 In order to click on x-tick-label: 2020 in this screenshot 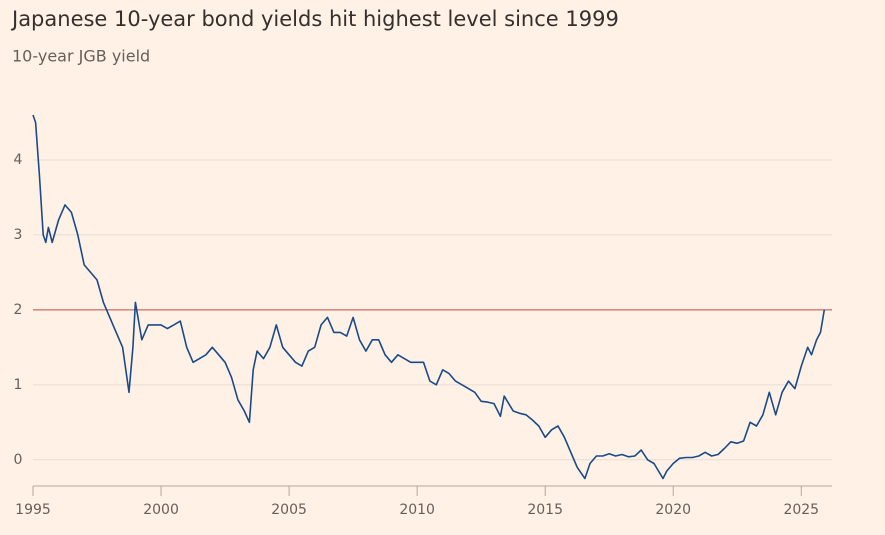, I will do `click(673, 510)`.